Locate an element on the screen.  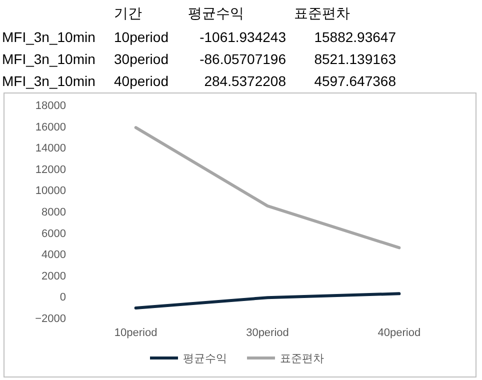
text: 평균수익 is located at coordinates (216, 13).